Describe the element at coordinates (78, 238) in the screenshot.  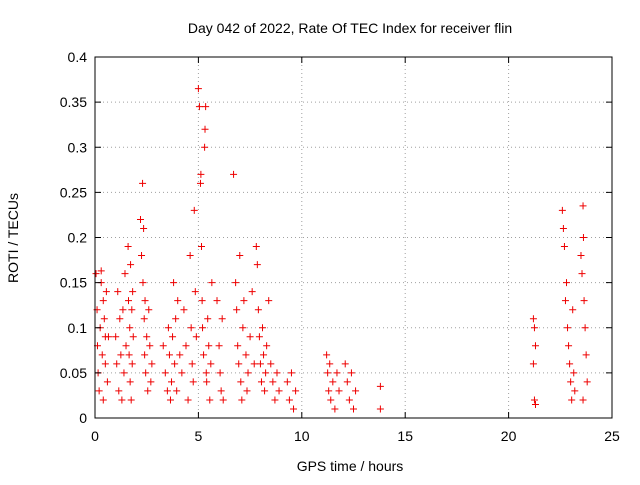
I see `y-tick-label: 0.2` at that location.